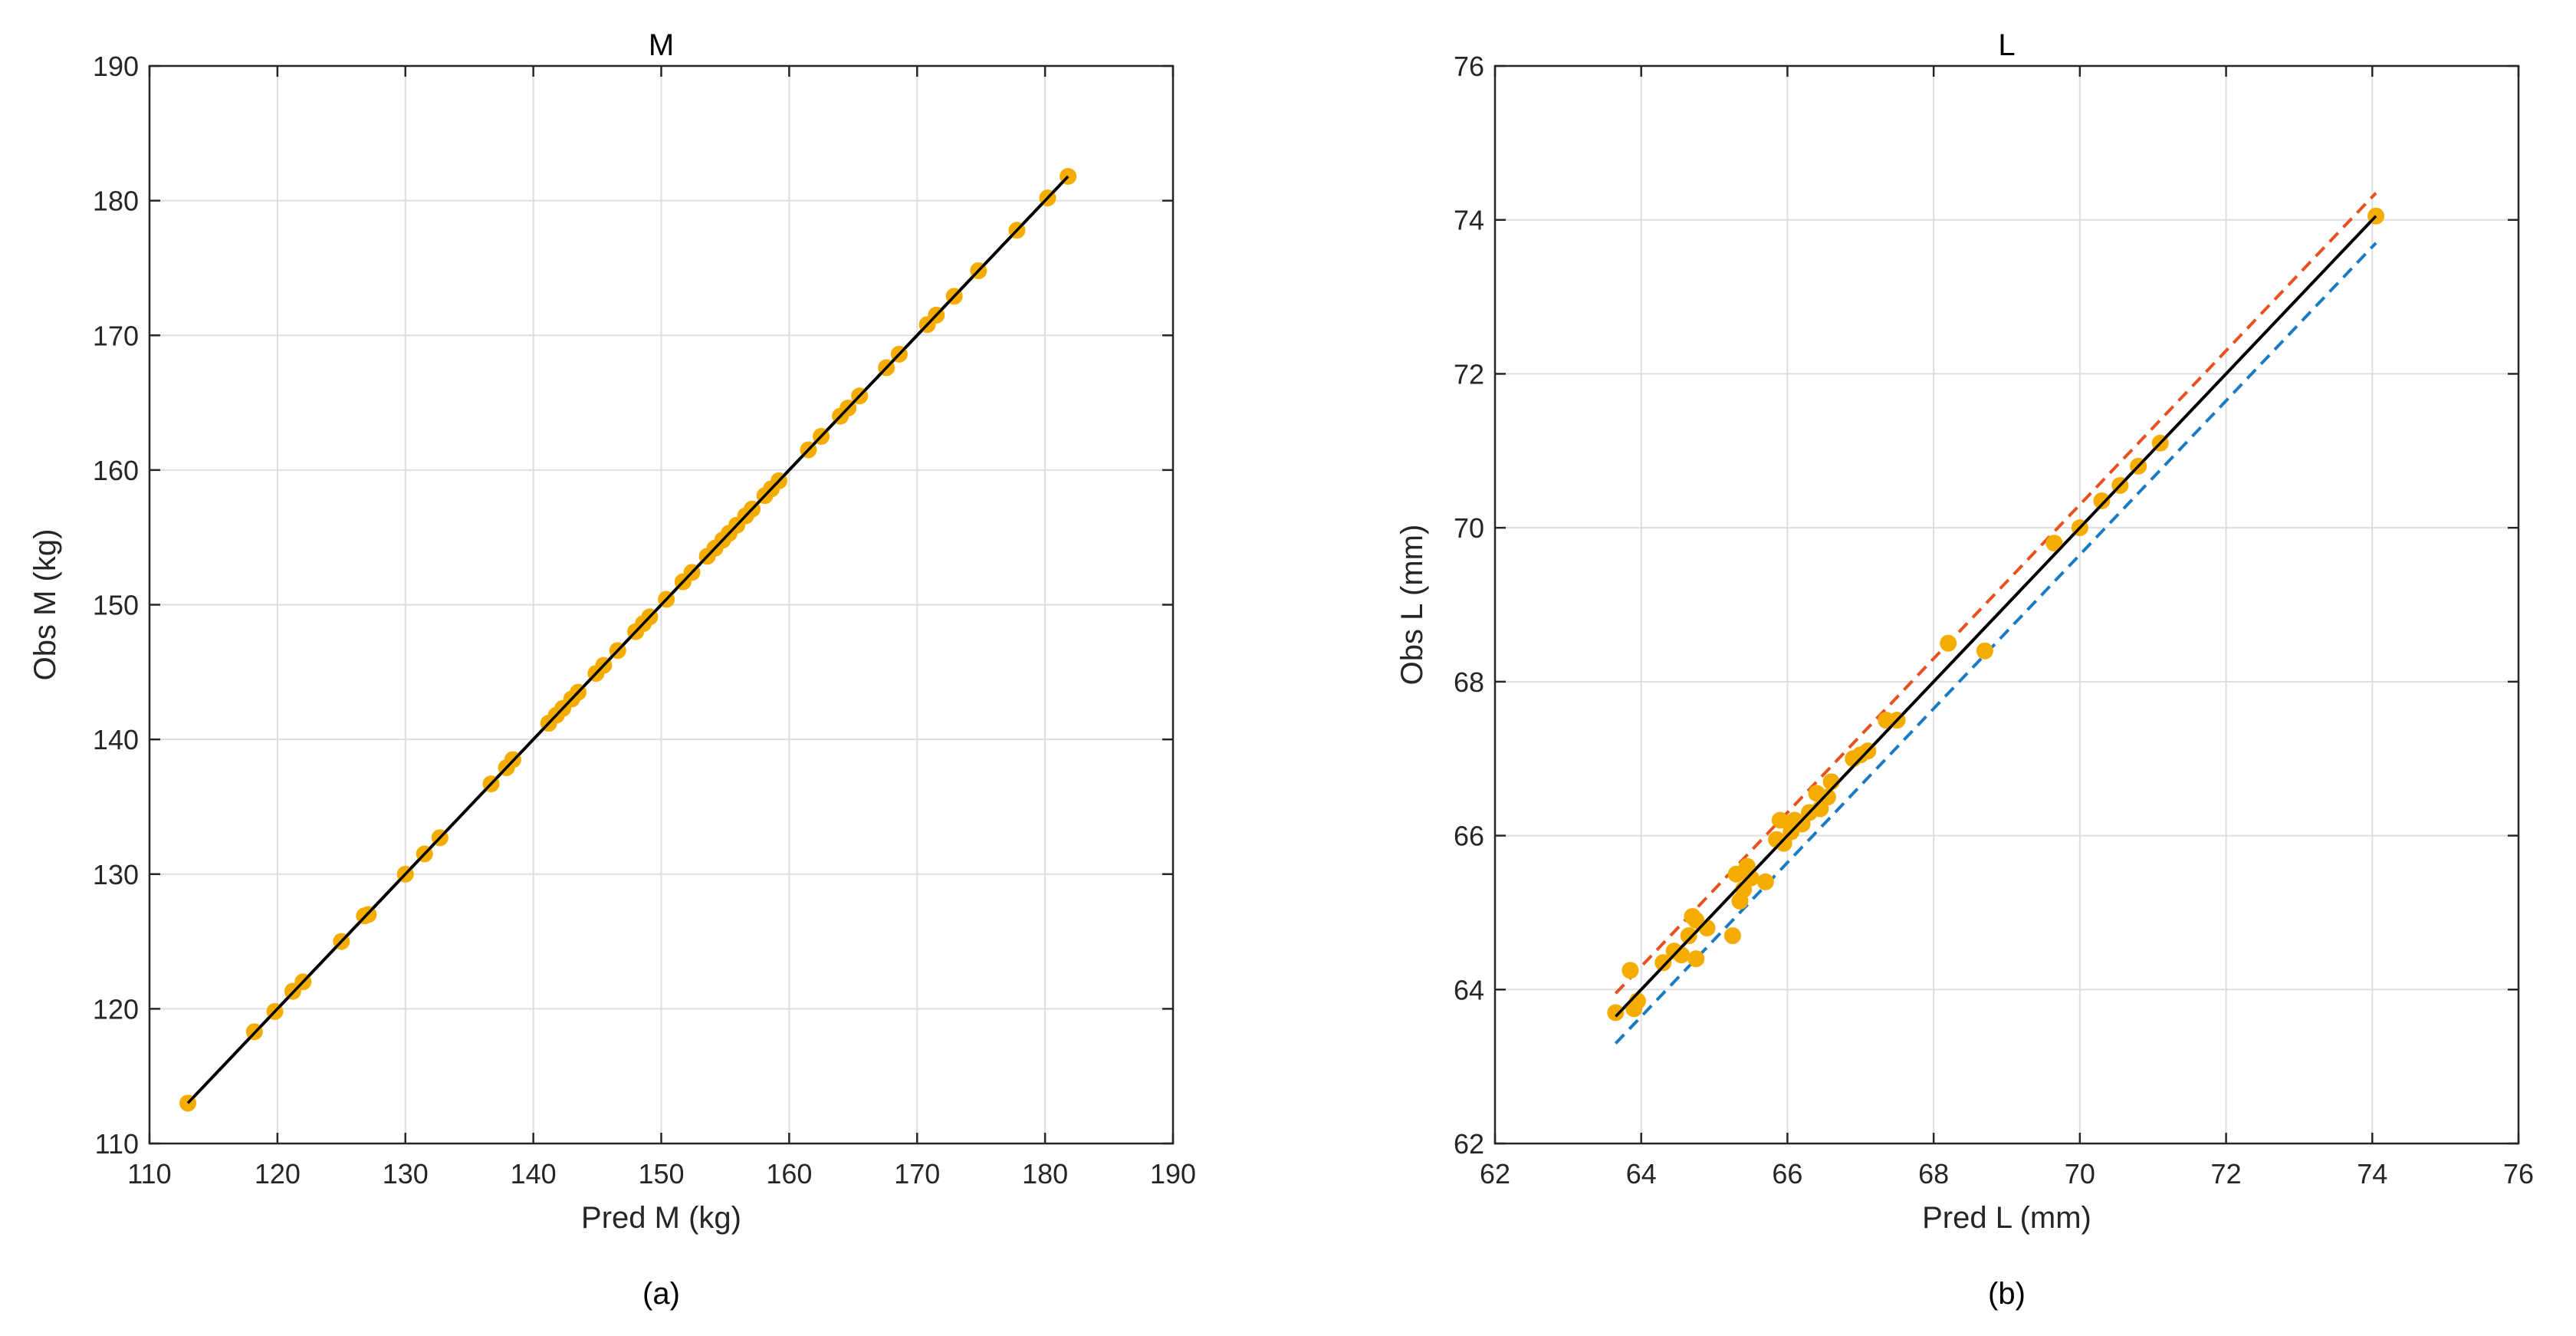  What do you see at coordinates (116, 470) in the screenshot?
I see `y-tick-label: 160` at bounding box center [116, 470].